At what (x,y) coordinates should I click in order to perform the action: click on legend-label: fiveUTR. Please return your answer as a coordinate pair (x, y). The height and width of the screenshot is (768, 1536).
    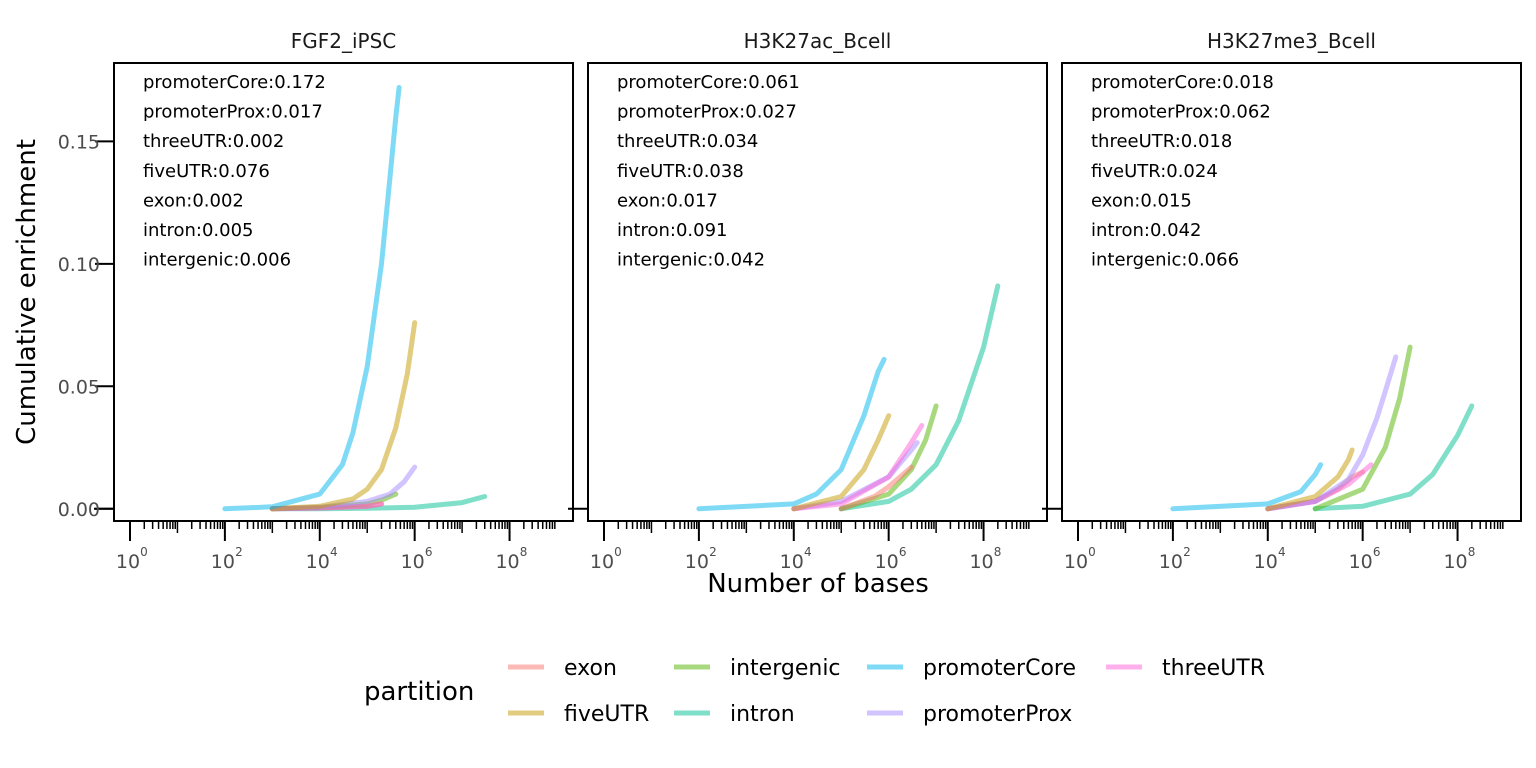
    Looking at the image, I should click on (606, 714).